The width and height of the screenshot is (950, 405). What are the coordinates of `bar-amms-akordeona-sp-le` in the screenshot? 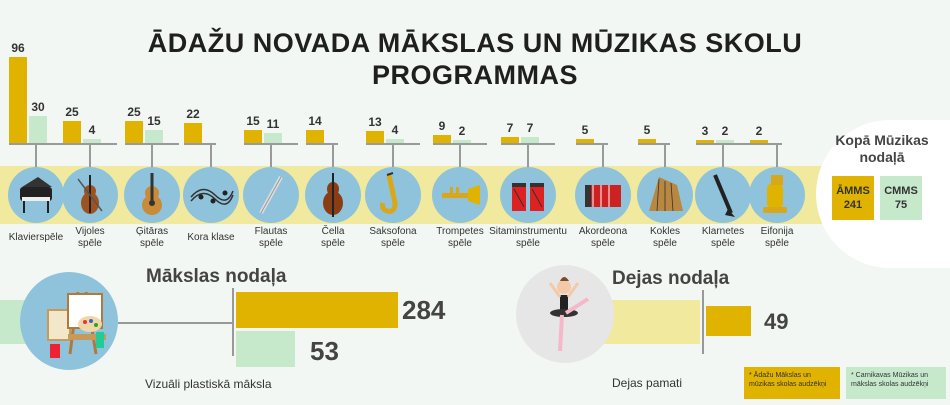 It's located at (585, 140).